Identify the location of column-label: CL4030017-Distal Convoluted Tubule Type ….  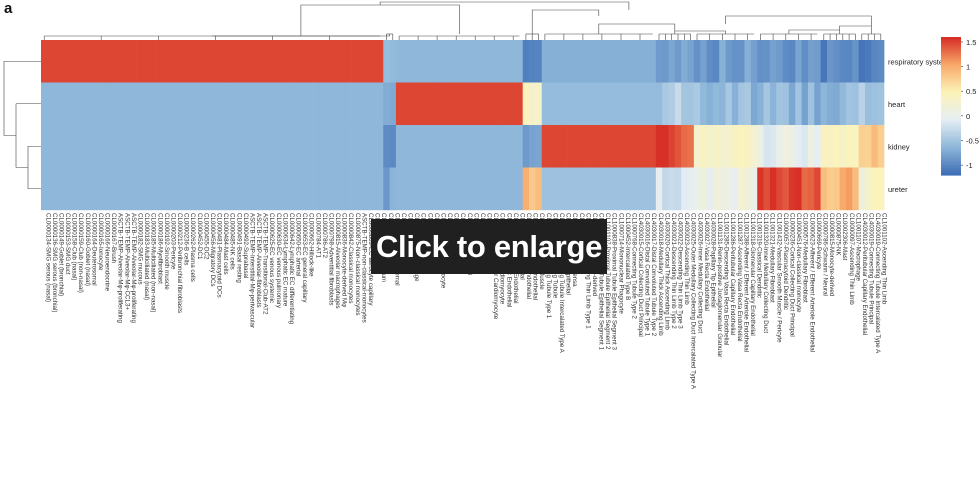
(653, 275).